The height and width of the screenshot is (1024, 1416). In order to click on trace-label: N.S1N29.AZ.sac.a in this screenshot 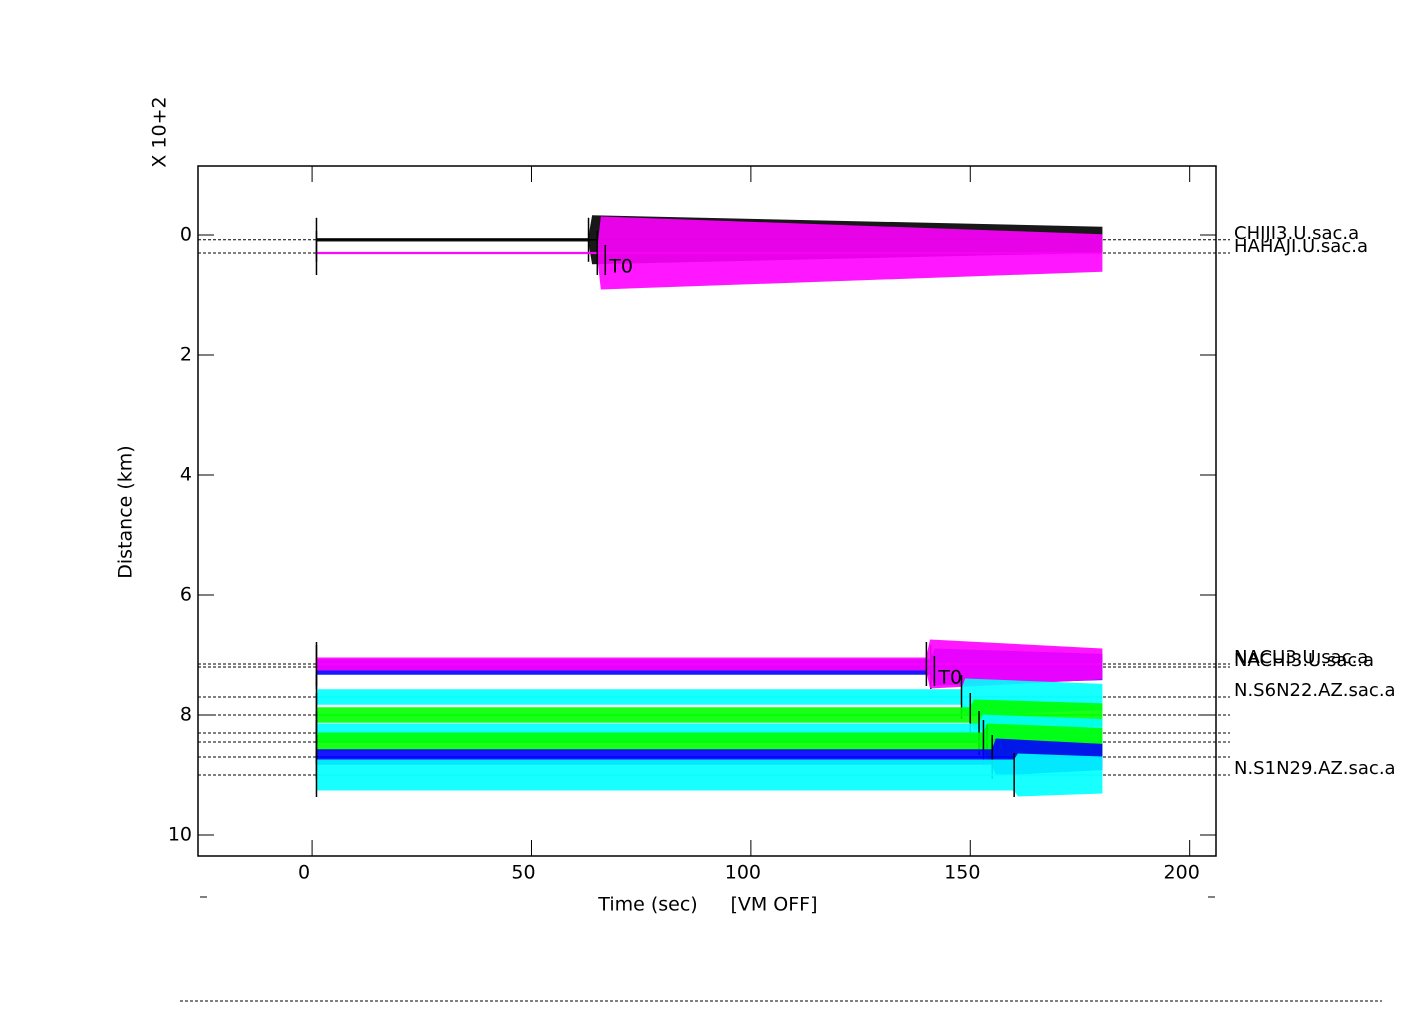, I will do `click(1315, 768)`.